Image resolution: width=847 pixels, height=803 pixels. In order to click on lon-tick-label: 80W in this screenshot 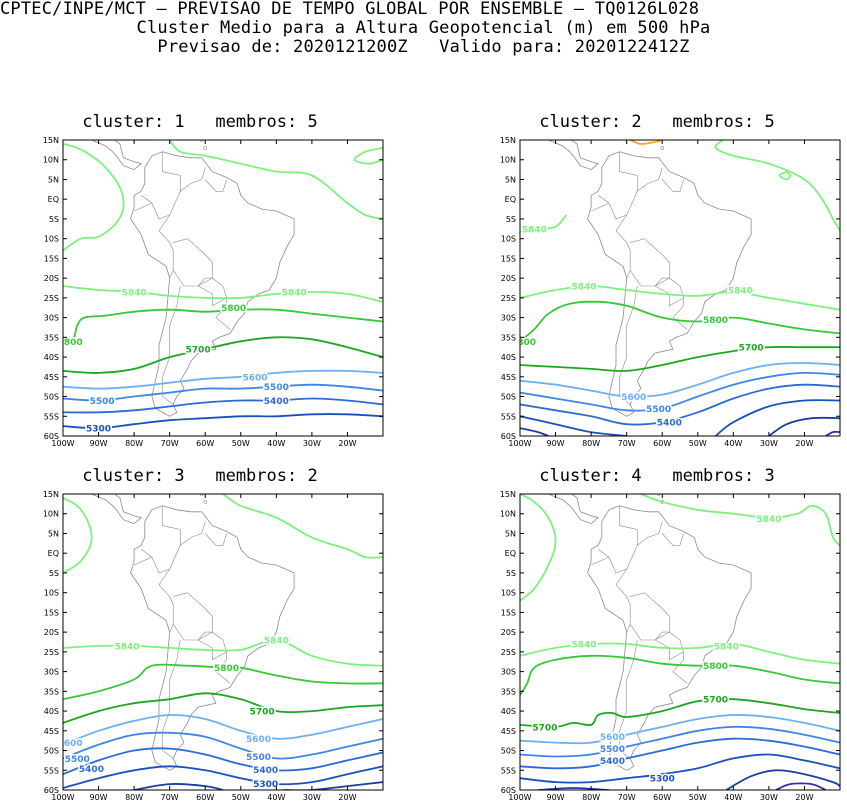, I will do `click(591, 797)`.